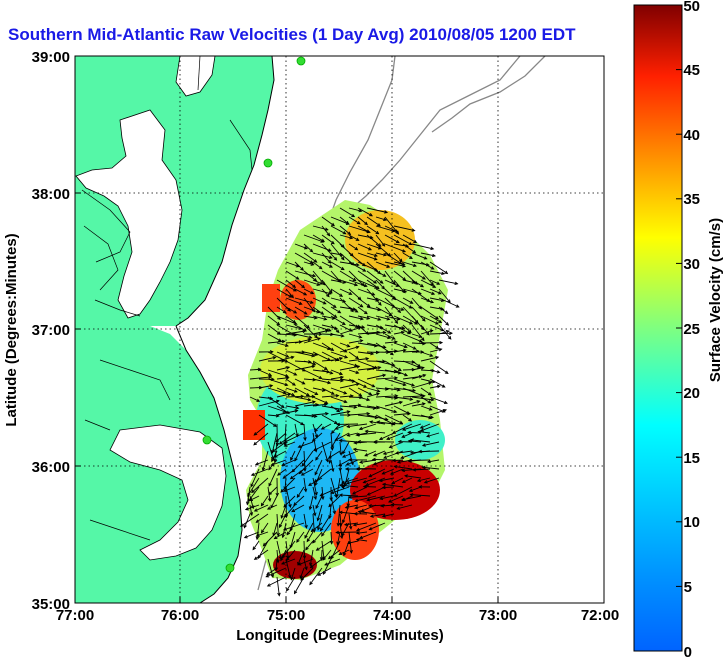 The image size is (724, 659). I want to click on colorbar-tick-label: 30, so click(691, 264).